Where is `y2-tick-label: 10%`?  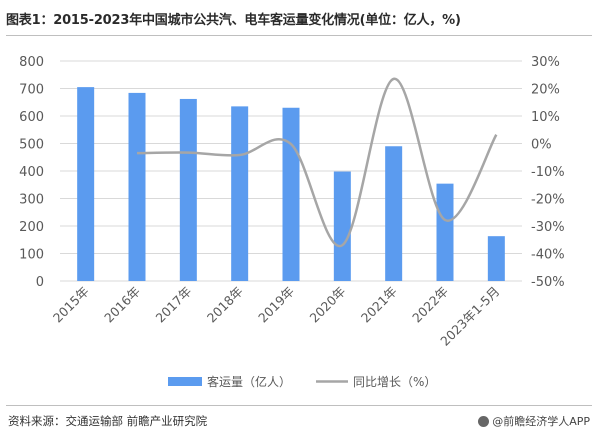 y2-tick-label: 10% is located at coordinates (545, 117).